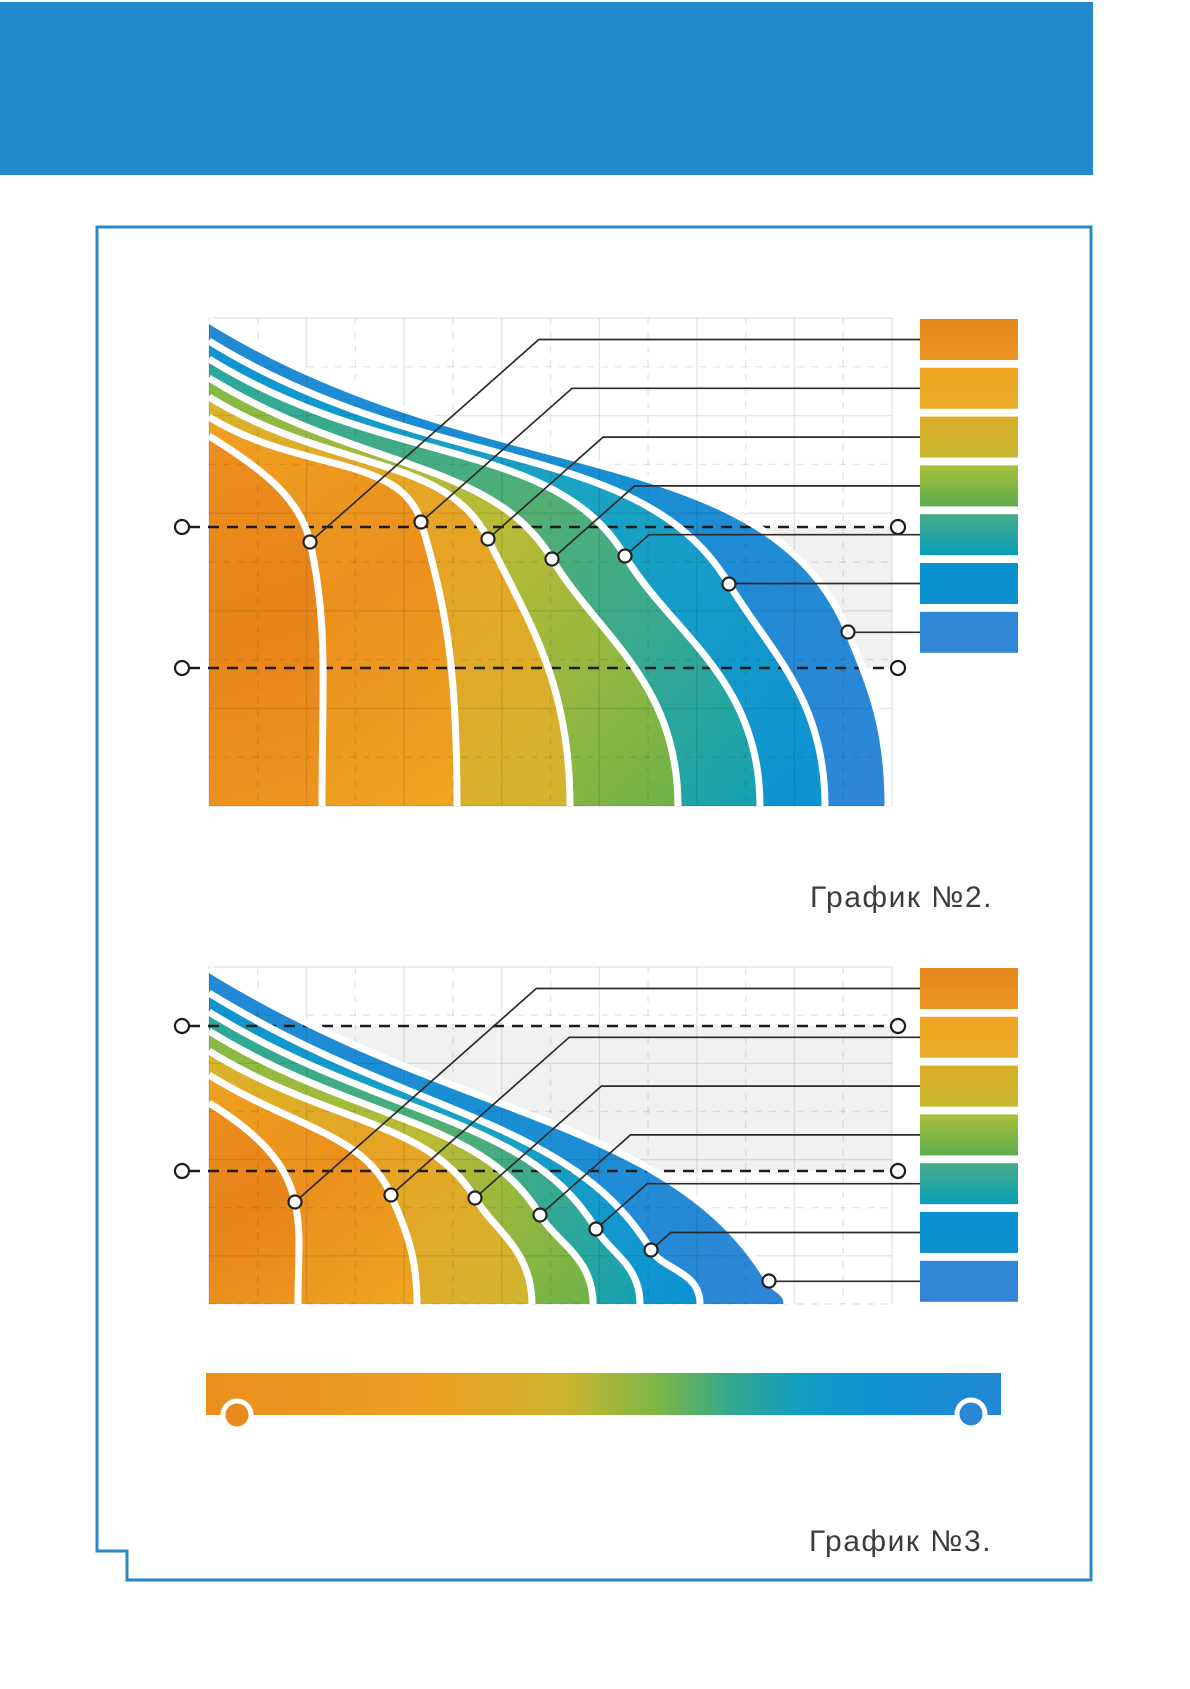 The image size is (1190, 1689). What do you see at coordinates (971, 1414) in the screenshot?
I see `scale-knob-right` at bounding box center [971, 1414].